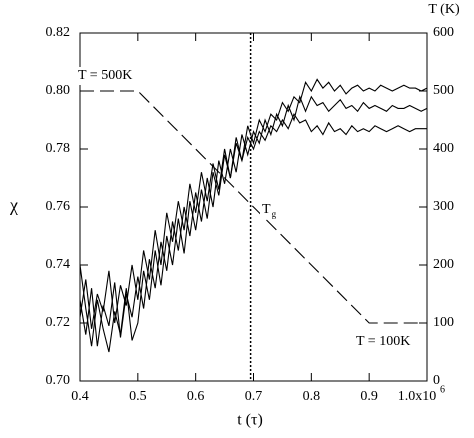 This screenshot has width=474, height=438. I want to click on y-tick-label: 0.74, so click(58, 264).